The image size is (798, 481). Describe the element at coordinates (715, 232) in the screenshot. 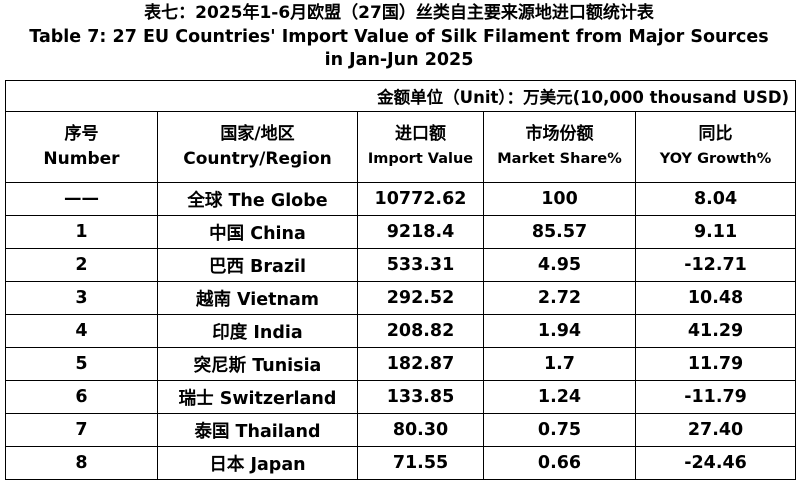

I see `cell-yoy: 9.11` at that location.